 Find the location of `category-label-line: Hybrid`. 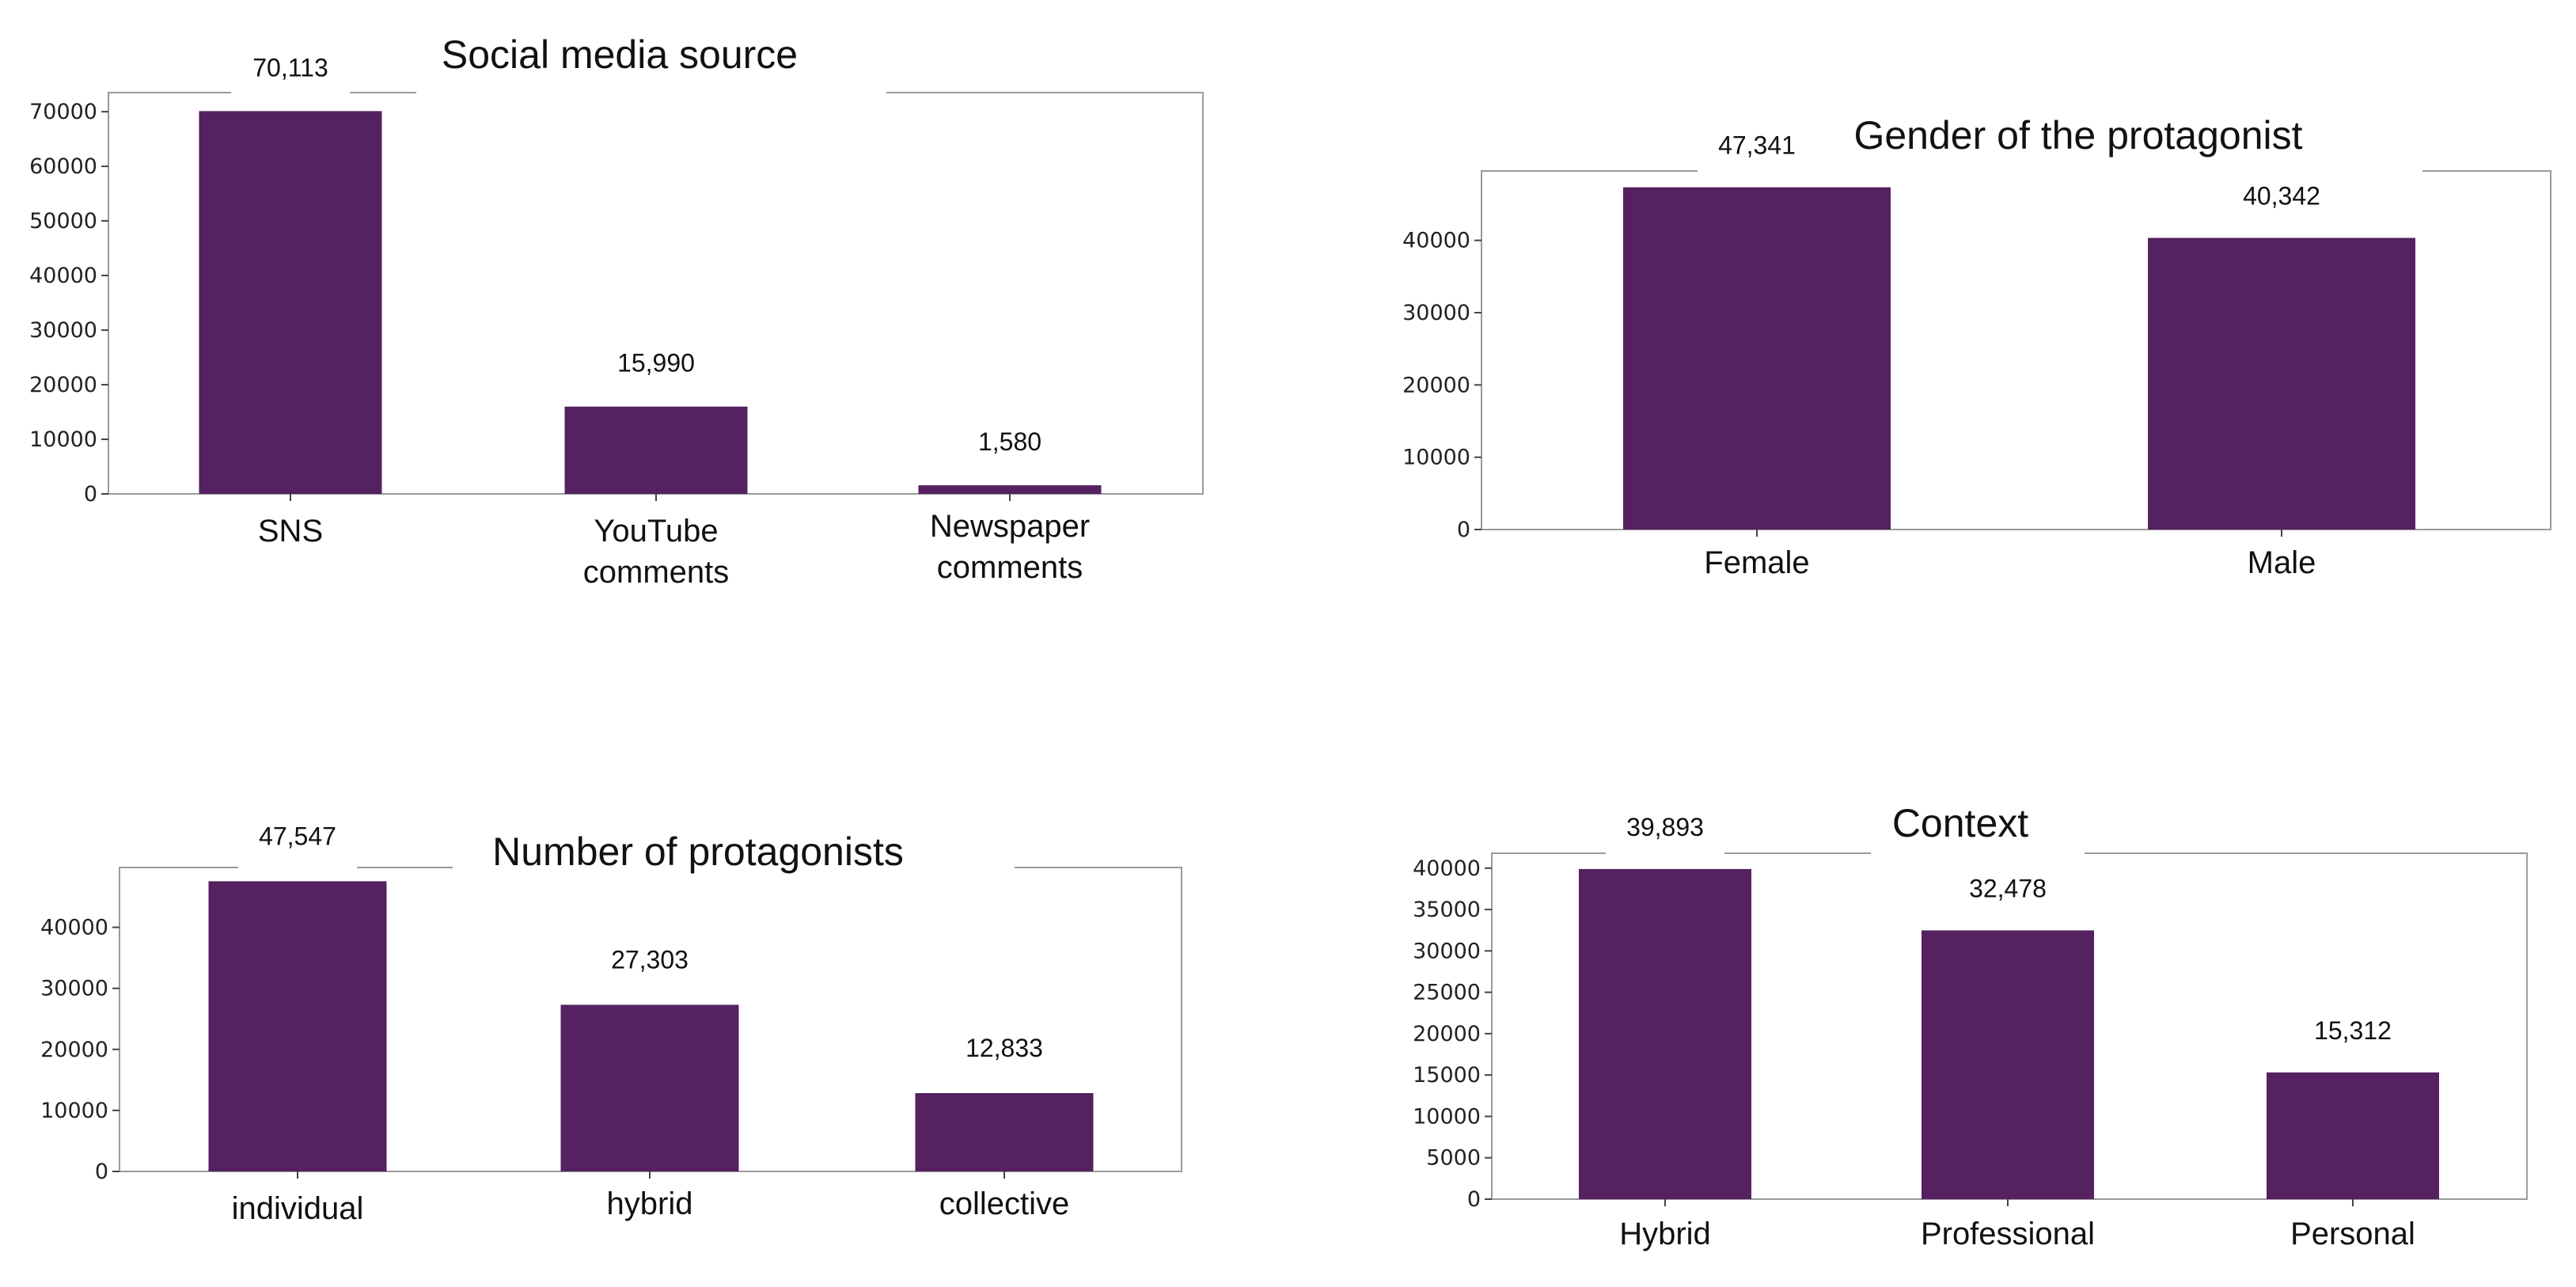

category-label-line: Hybrid is located at coordinates (1665, 1234).